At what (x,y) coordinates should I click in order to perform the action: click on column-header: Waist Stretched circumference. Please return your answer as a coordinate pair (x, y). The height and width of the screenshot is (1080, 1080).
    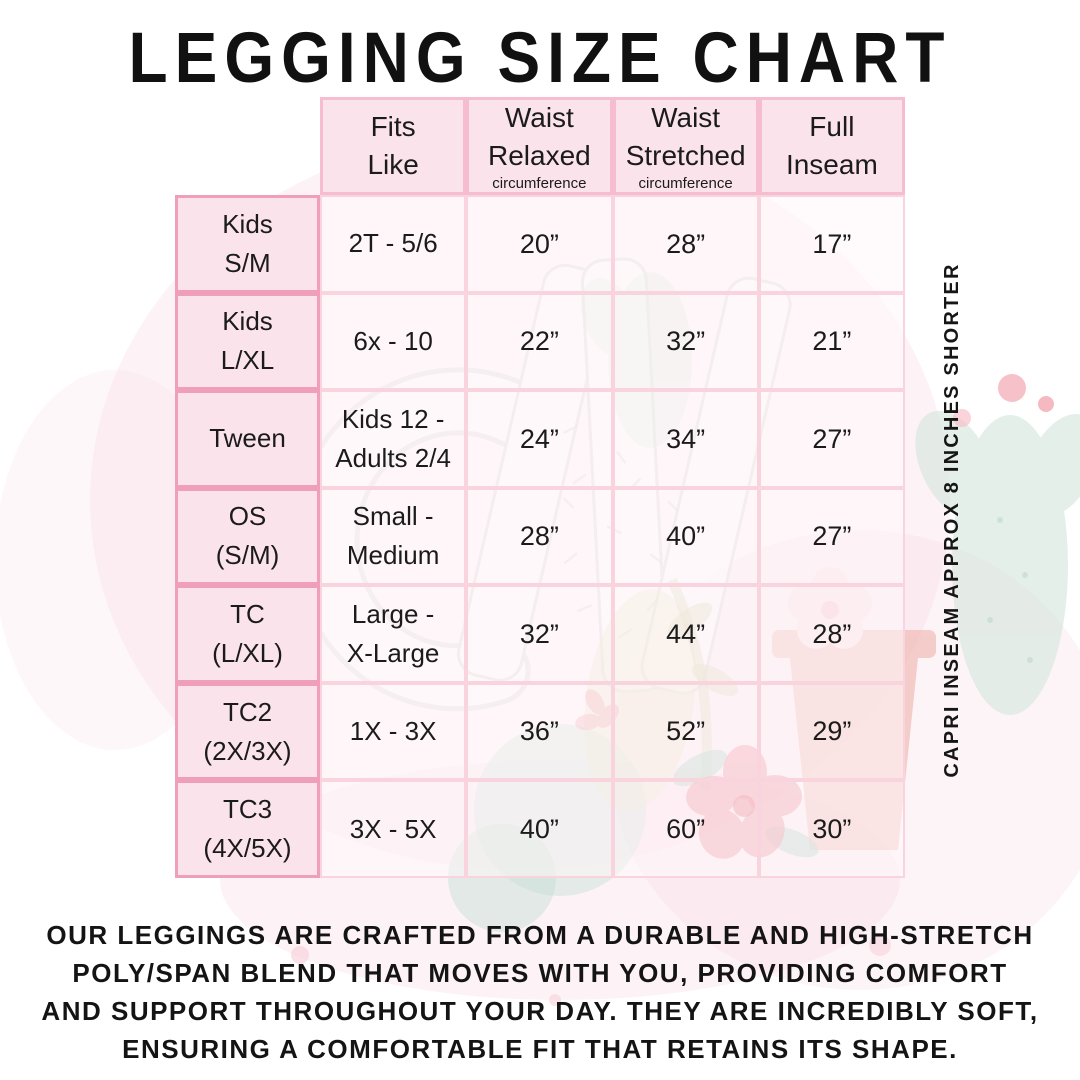
    Looking at the image, I should click on (685, 146).